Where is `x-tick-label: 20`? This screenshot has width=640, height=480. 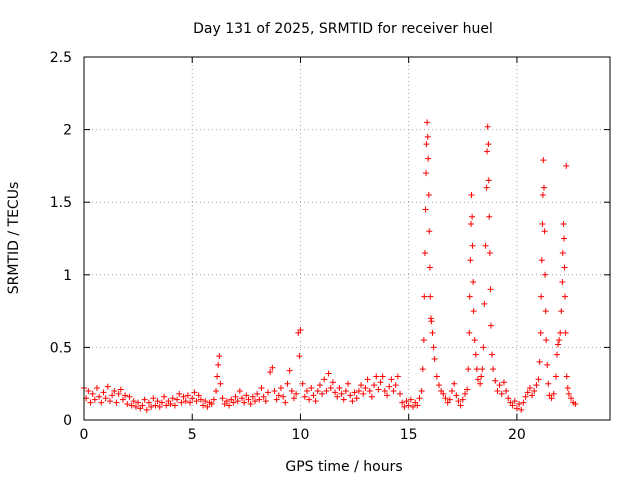
x-tick-label: 20 is located at coordinates (517, 435).